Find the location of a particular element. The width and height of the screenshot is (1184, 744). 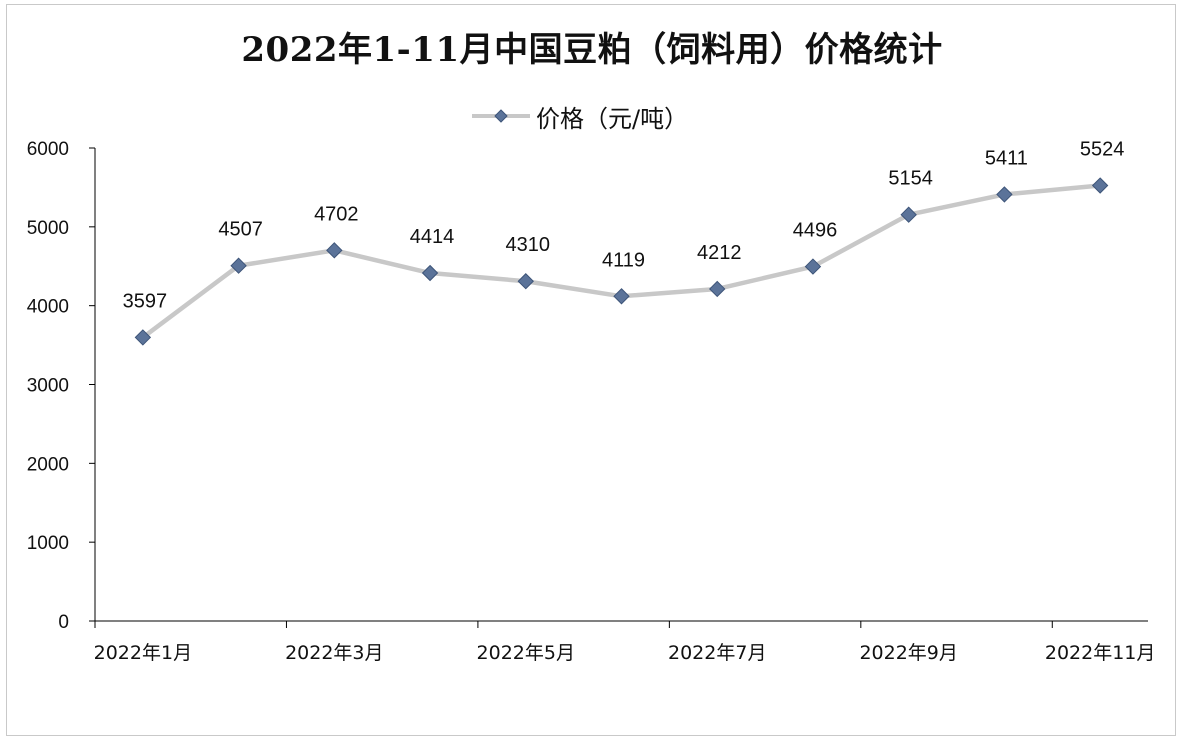

y-tick-label: 5000 is located at coordinates (48, 228).